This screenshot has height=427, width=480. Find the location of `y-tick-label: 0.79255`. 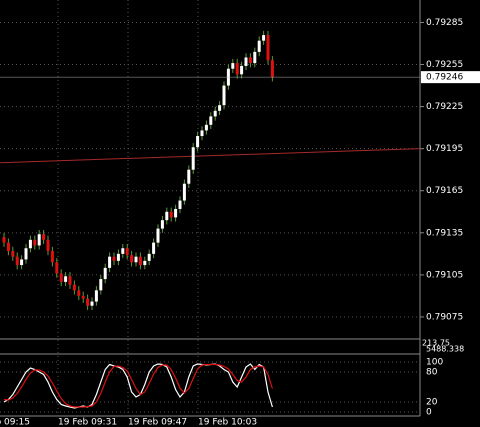

y-tick-label: 0.79255 is located at coordinates (444, 65).